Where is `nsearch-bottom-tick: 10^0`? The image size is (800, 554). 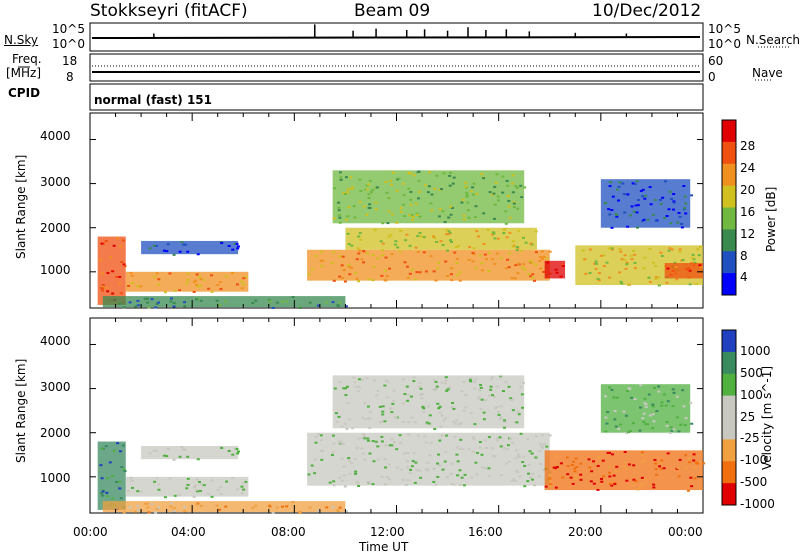
nsearch-bottom-tick: 10^0 is located at coordinates (724, 44).